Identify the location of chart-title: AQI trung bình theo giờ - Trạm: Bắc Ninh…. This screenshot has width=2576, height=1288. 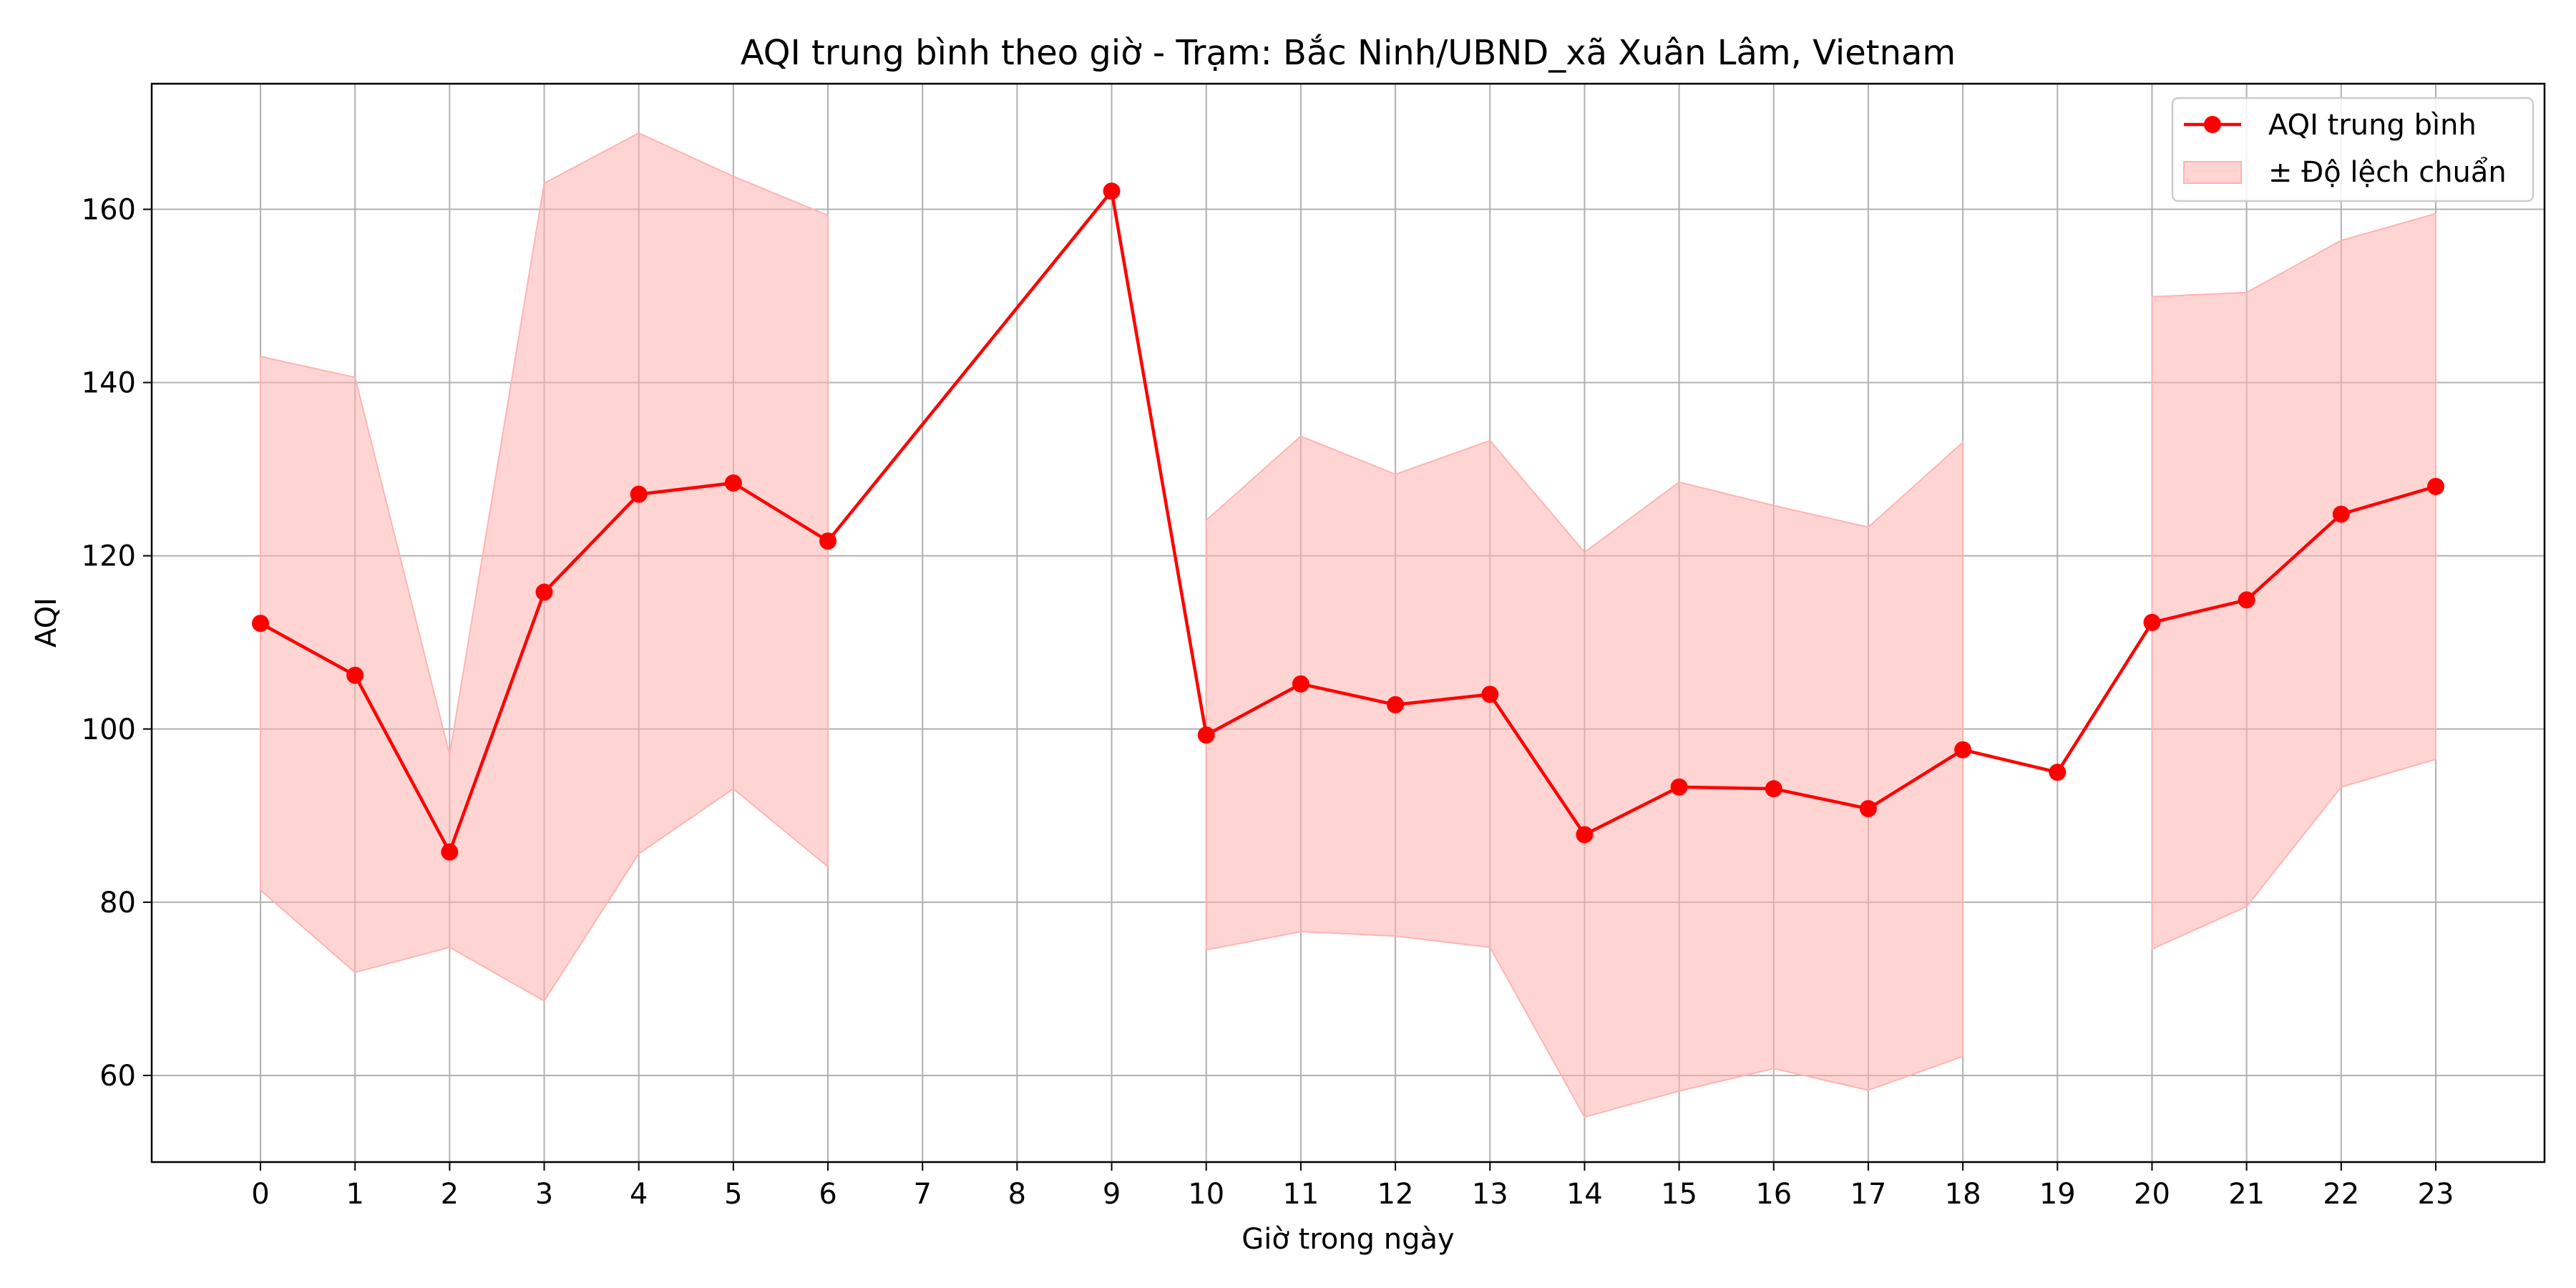
(1348, 53).